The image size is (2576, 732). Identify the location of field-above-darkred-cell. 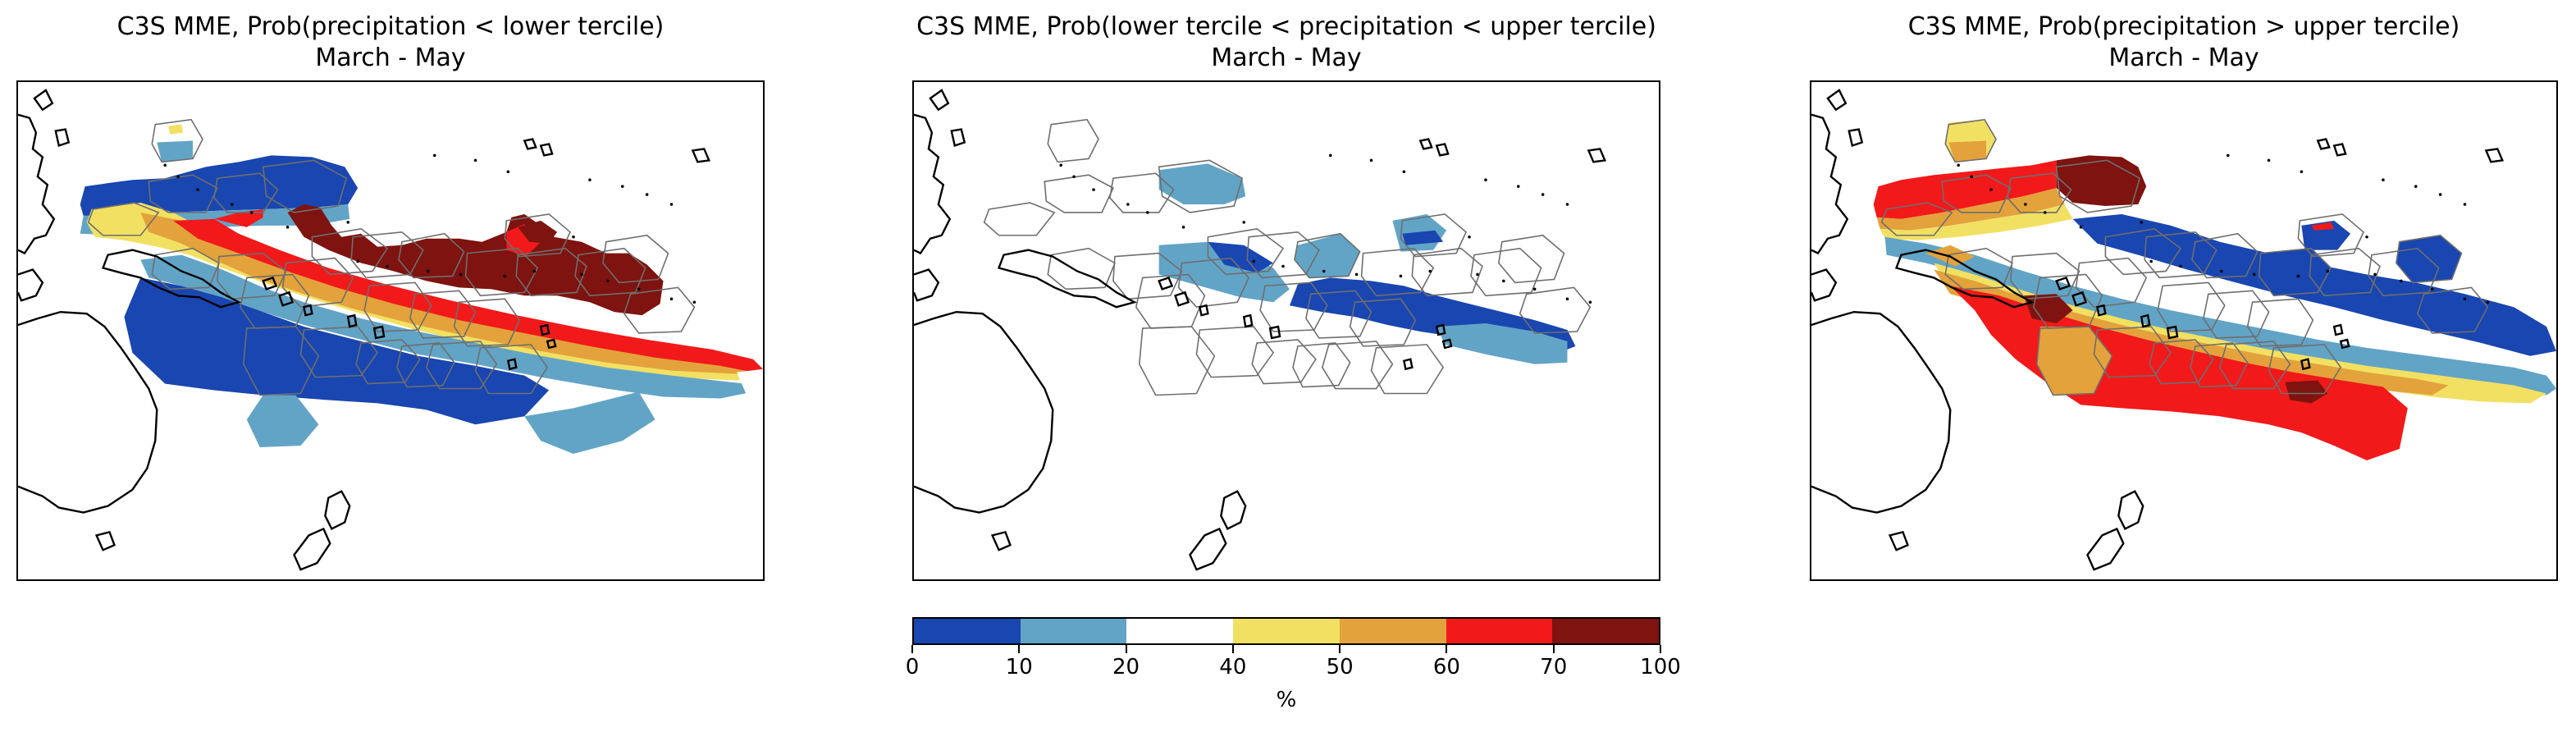
(2048, 309).